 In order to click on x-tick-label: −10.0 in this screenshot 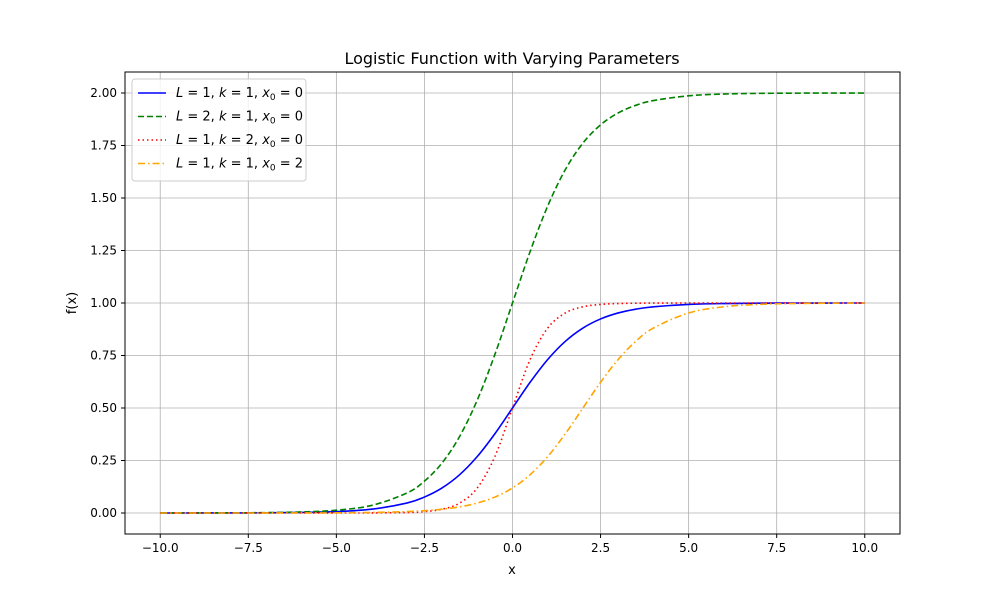, I will do `click(160, 548)`.